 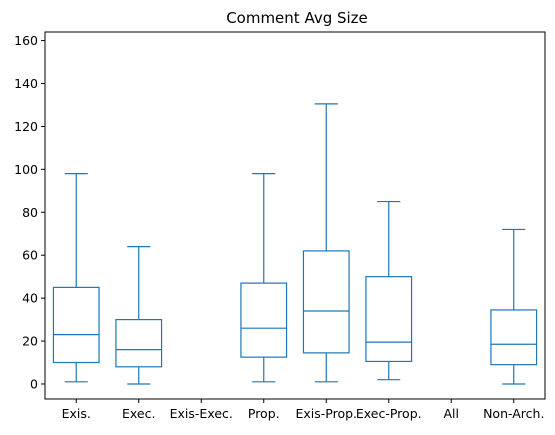 I want to click on y-tick-label: 0, so click(x=34, y=383).